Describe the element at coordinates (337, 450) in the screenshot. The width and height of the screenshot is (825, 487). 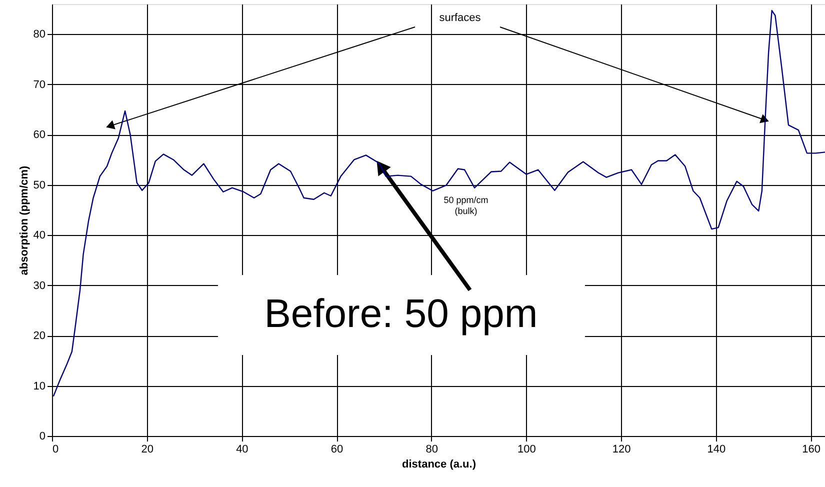
I see `x-tick-label: 60` at that location.